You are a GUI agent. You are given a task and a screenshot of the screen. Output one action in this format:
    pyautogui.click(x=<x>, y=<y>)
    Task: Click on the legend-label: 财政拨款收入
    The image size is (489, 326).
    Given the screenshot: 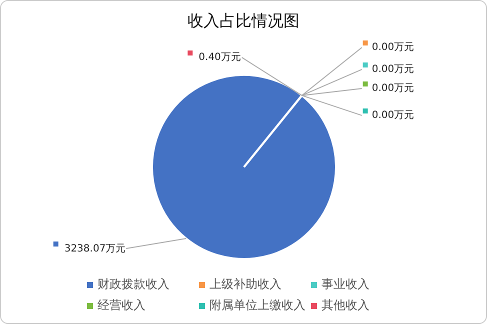 What is the action you would take?
    pyautogui.click(x=134, y=284)
    